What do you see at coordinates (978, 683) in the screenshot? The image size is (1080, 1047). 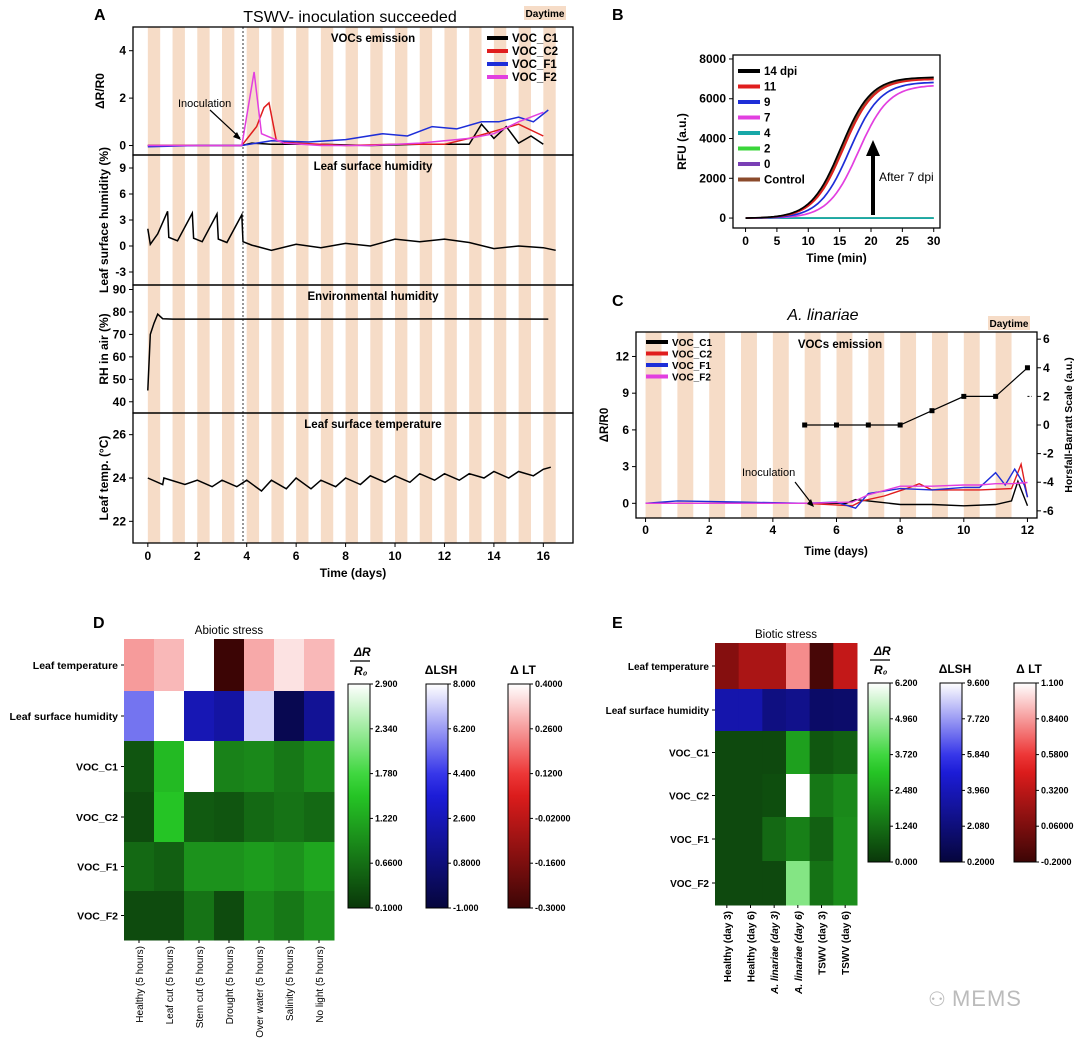 I see `colorbar-tick-label: 9.600` at bounding box center [978, 683].